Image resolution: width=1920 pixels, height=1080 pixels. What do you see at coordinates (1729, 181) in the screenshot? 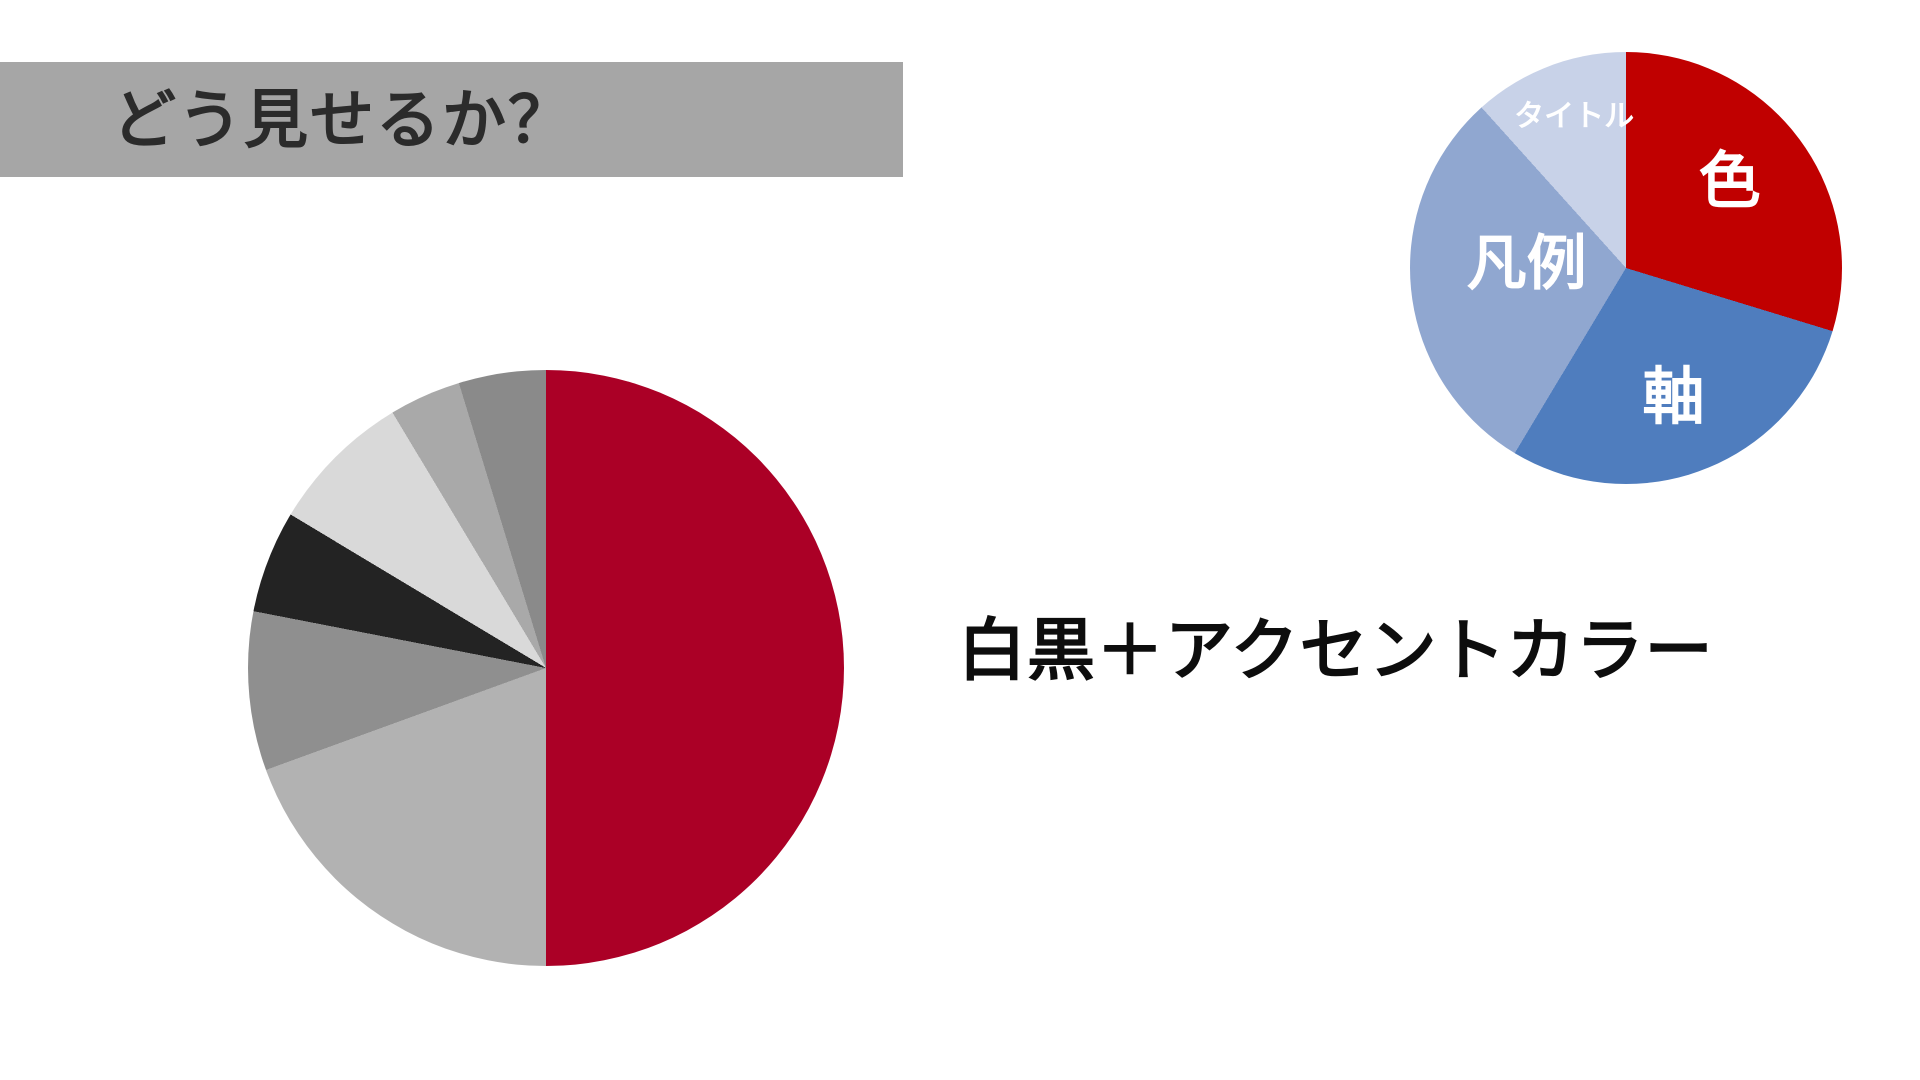
I see `pie-slice-label: 色` at bounding box center [1729, 181].